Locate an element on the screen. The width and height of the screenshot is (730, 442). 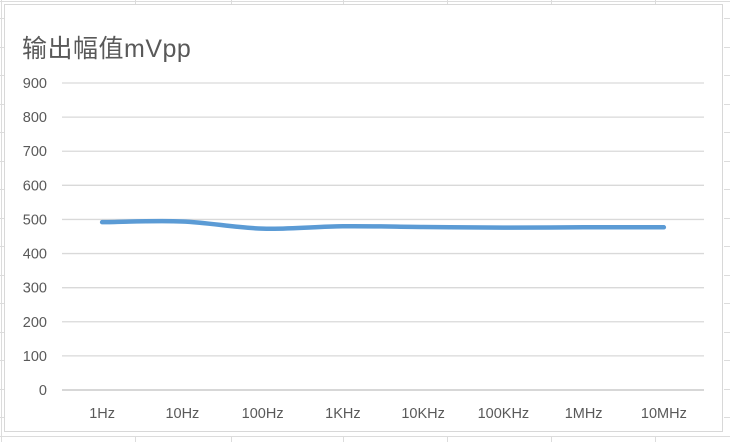
y-axis-tick-label: 600 is located at coordinates (35, 186).